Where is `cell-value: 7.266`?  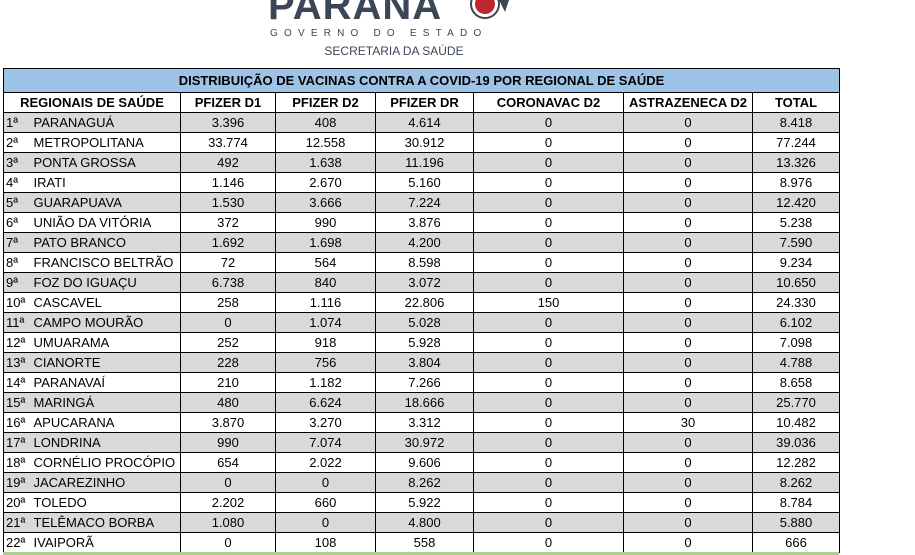 cell-value: 7.266 is located at coordinates (424, 382).